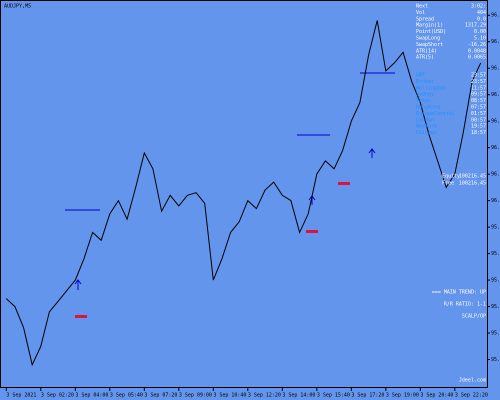 Image resolution: width=500 pixels, height=400 pixels. I want to click on info-value: 0.0065, so click(477, 58).